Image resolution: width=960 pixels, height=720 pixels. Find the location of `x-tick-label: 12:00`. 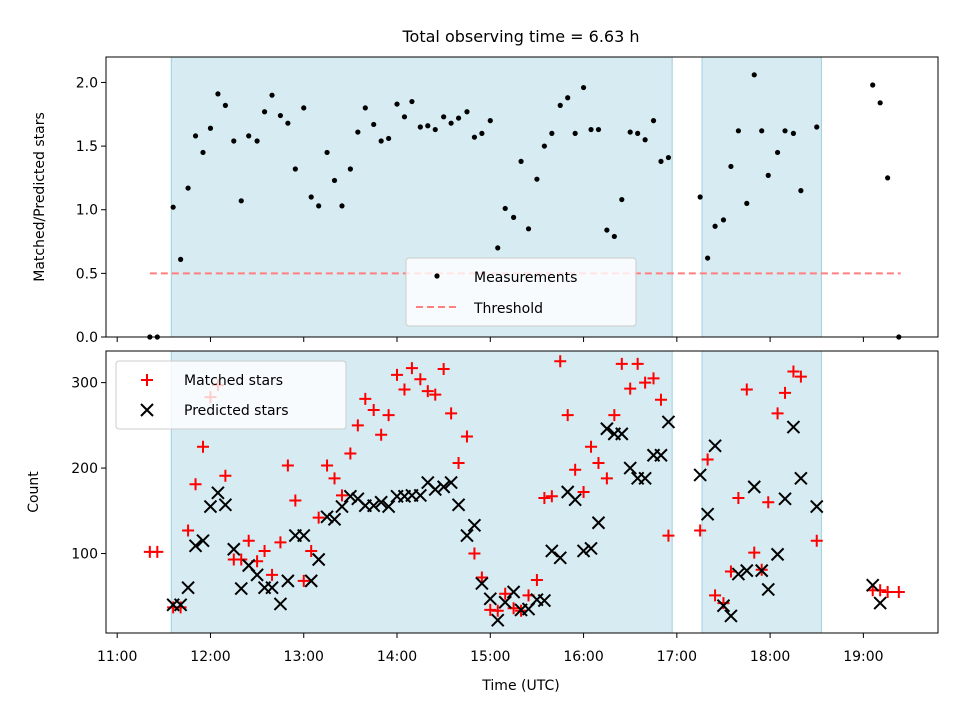

x-tick-label: 12:00 is located at coordinates (210, 657).